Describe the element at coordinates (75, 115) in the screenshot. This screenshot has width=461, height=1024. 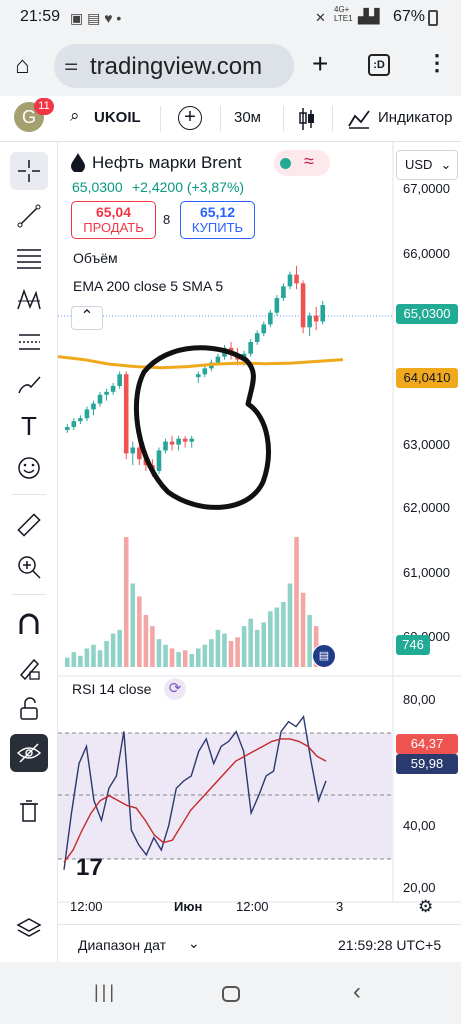
I see `search-icon: ⌕` at that location.